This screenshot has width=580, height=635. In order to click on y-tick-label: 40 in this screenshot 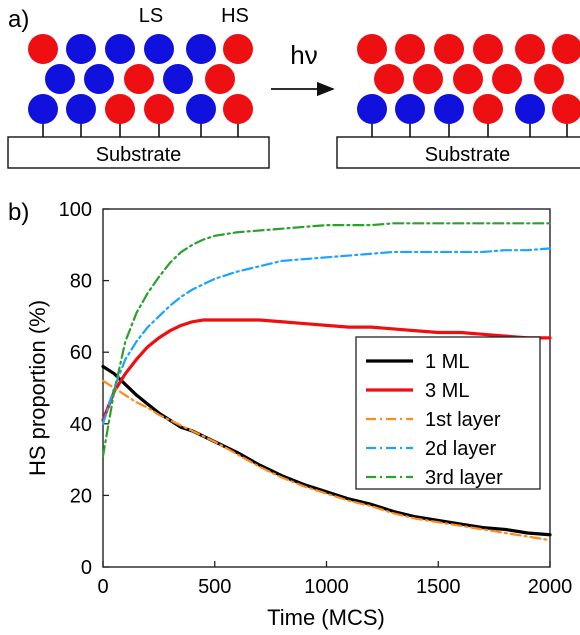, I will do `click(81, 425)`.